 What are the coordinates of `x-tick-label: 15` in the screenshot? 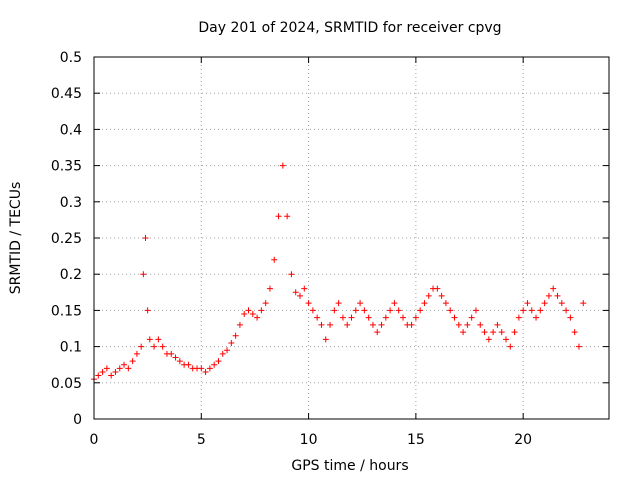 It's located at (416, 440).